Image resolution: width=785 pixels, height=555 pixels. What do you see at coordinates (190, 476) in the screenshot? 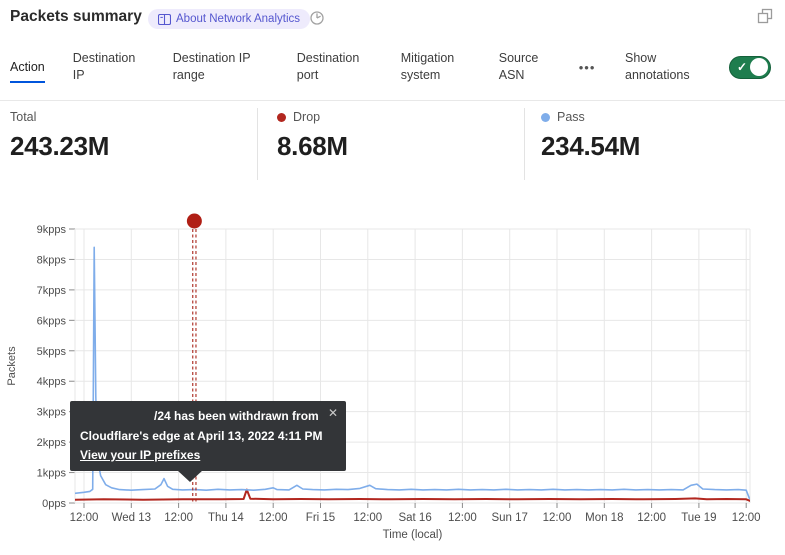
I see `tooltip-caret` at bounding box center [190, 476].